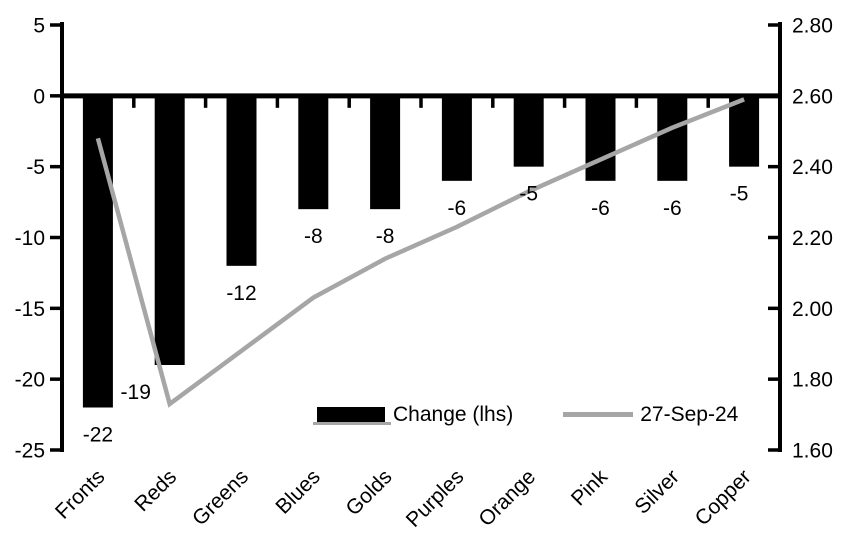 This screenshot has width=852, height=550. What do you see at coordinates (297, 491) in the screenshot?
I see `category-label-blues: Blues` at bounding box center [297, 491].